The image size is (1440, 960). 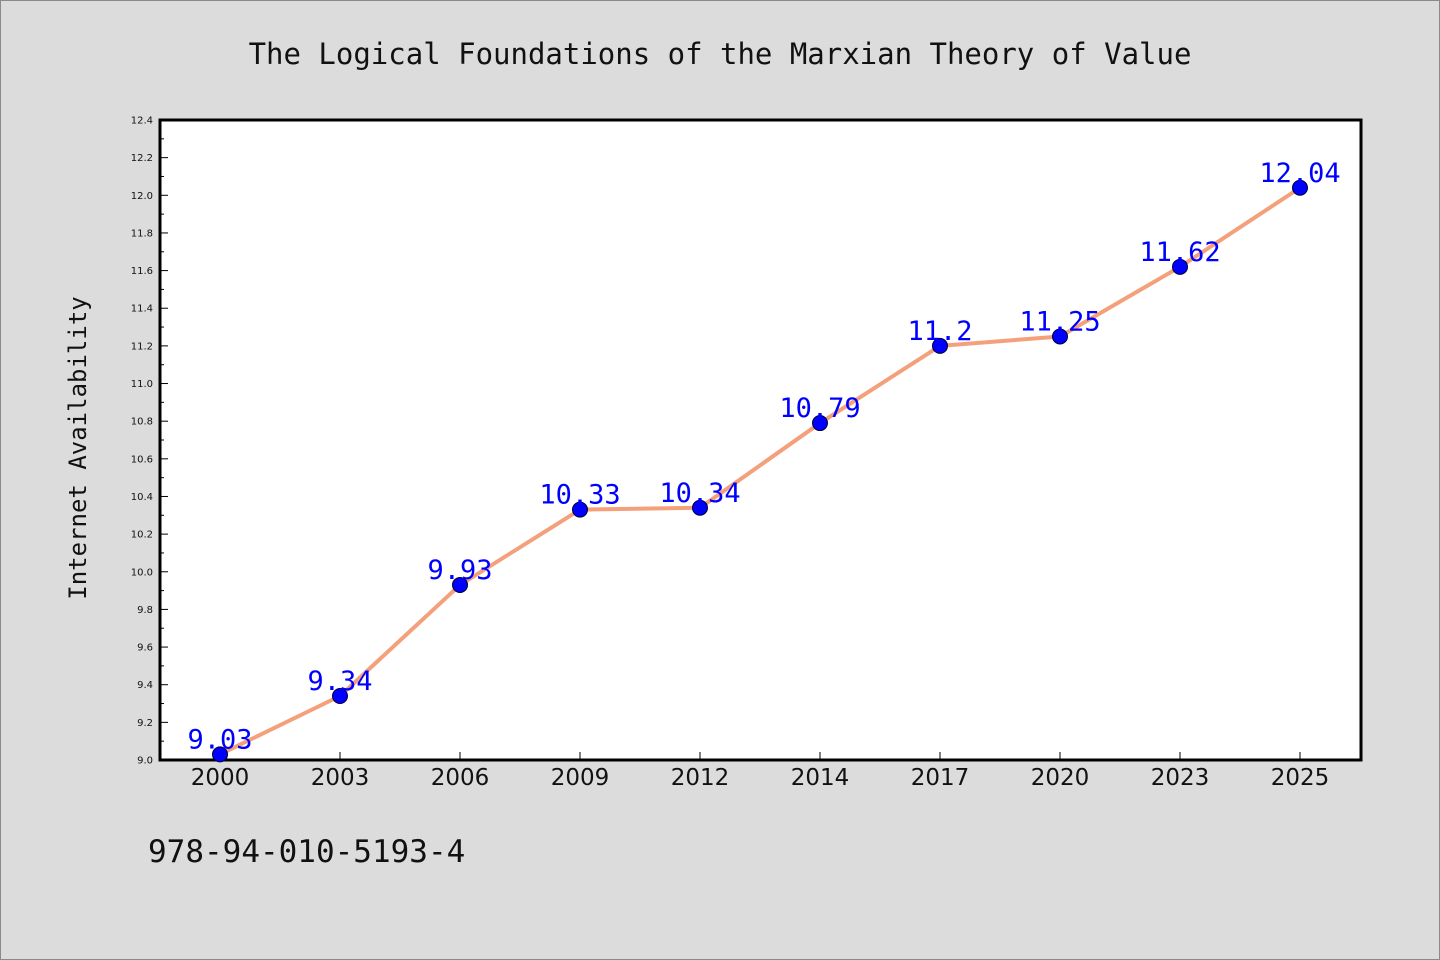 What do you see at coordinates (939, 331) in the screenshot?
I see `data-label: 11.2` at bounding box center [939, 331].